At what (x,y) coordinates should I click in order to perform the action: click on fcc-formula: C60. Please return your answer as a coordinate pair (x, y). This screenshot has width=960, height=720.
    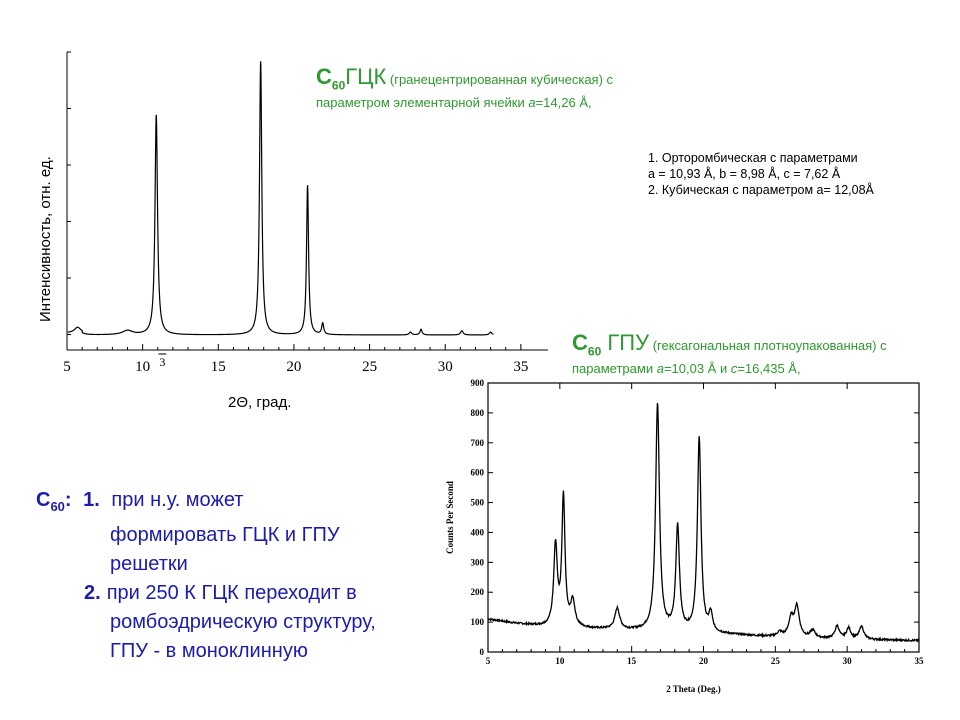
    Looking at the image, I should click on (331, 78).